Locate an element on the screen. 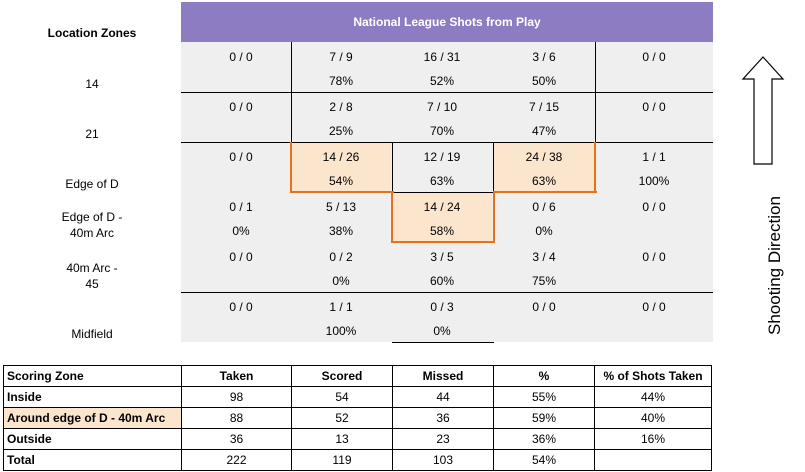  table-cell: 54 is located at coordinates (342, 397).